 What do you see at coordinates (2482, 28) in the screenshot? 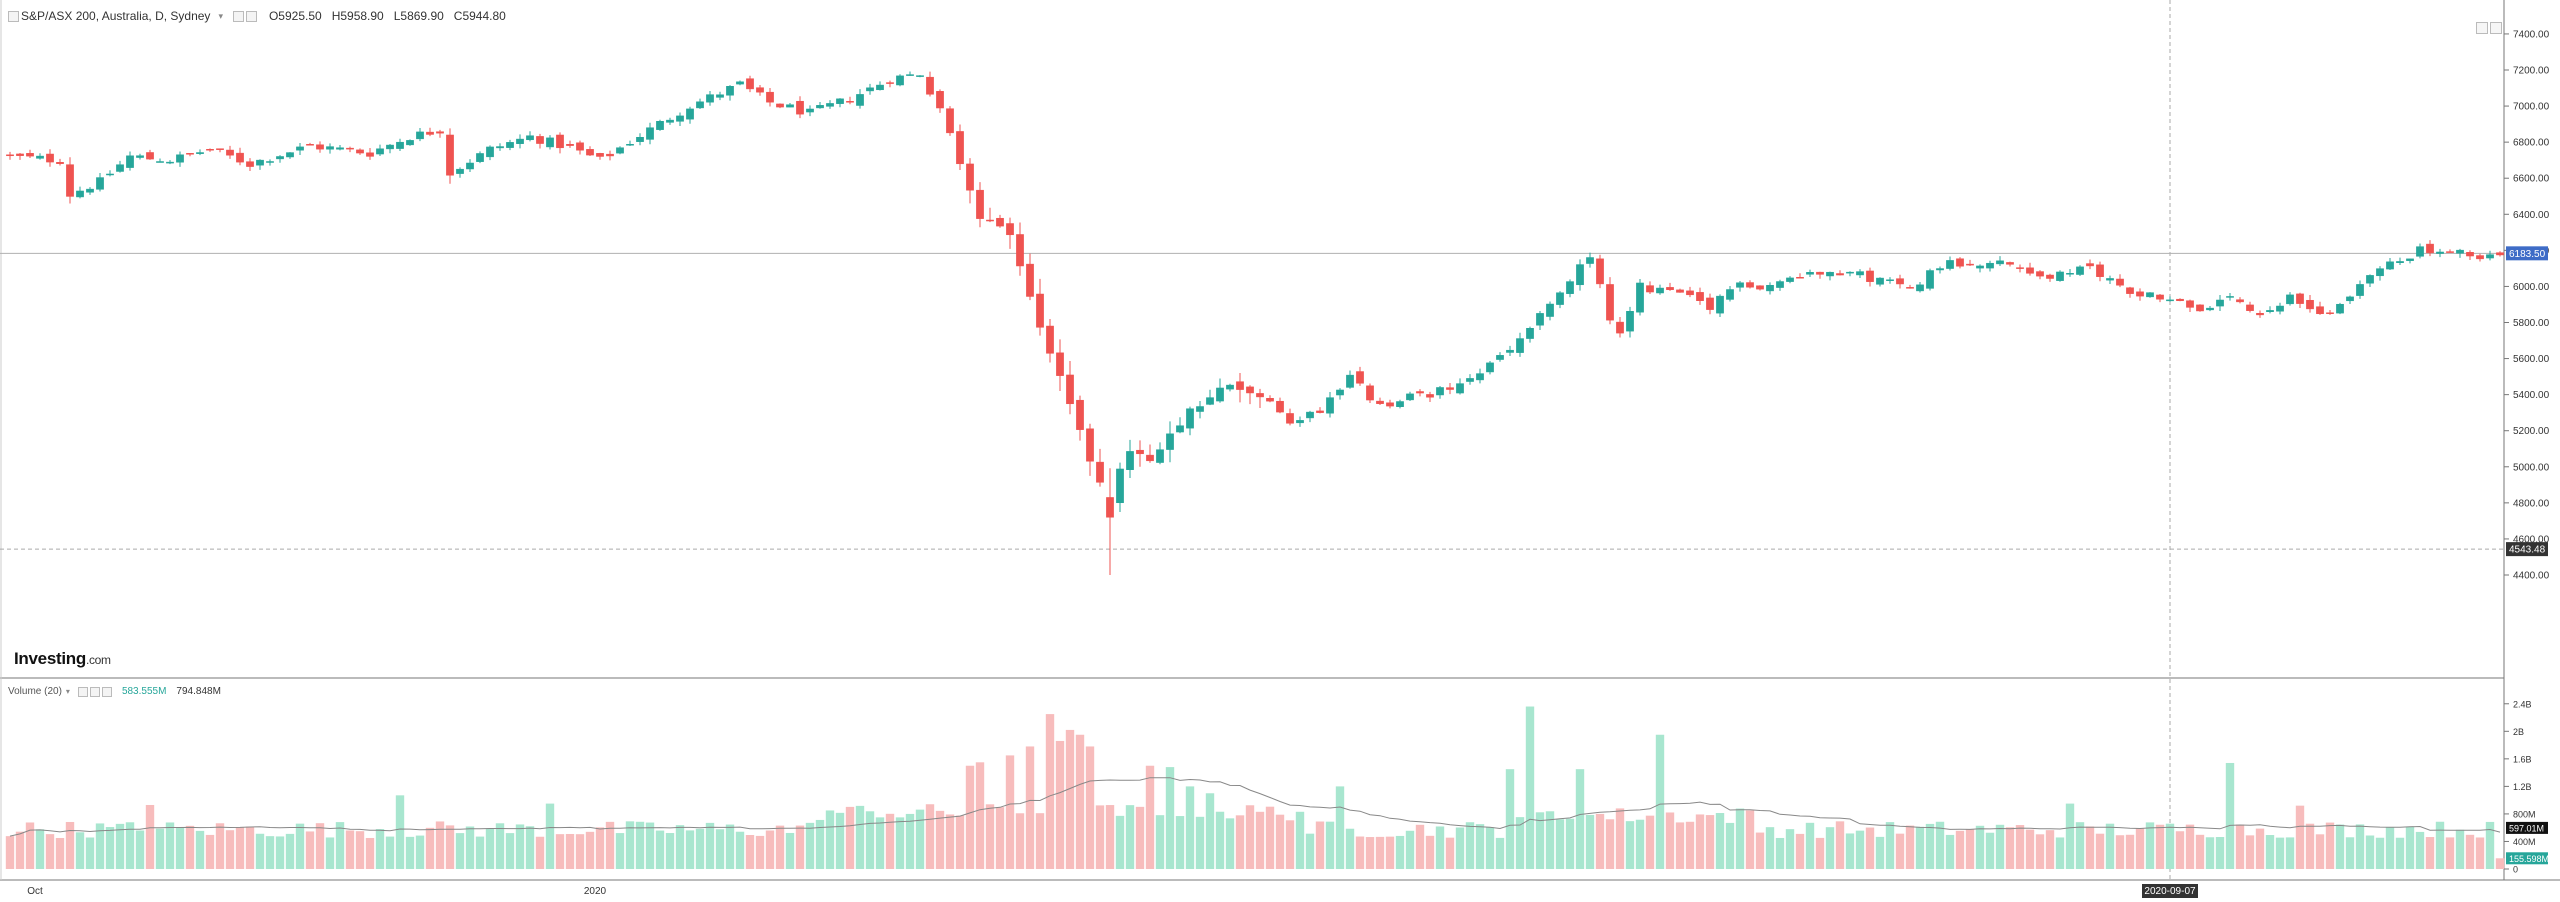
I see `maximize-icon` at bounding box center [2482, 28].